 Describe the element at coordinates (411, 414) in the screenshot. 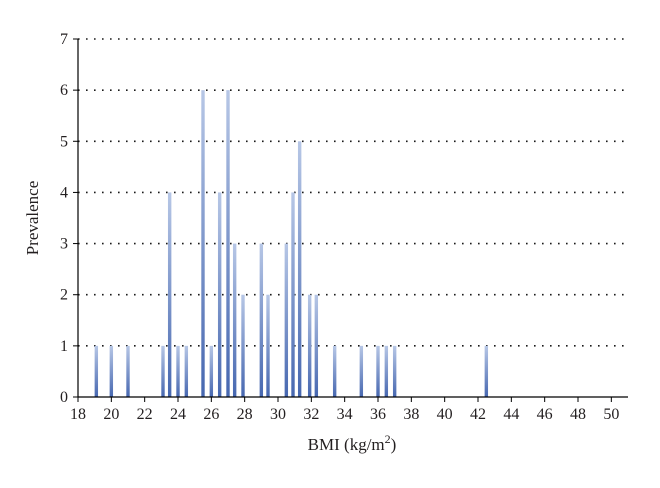

I see `x-tick-label: 38` at that location.